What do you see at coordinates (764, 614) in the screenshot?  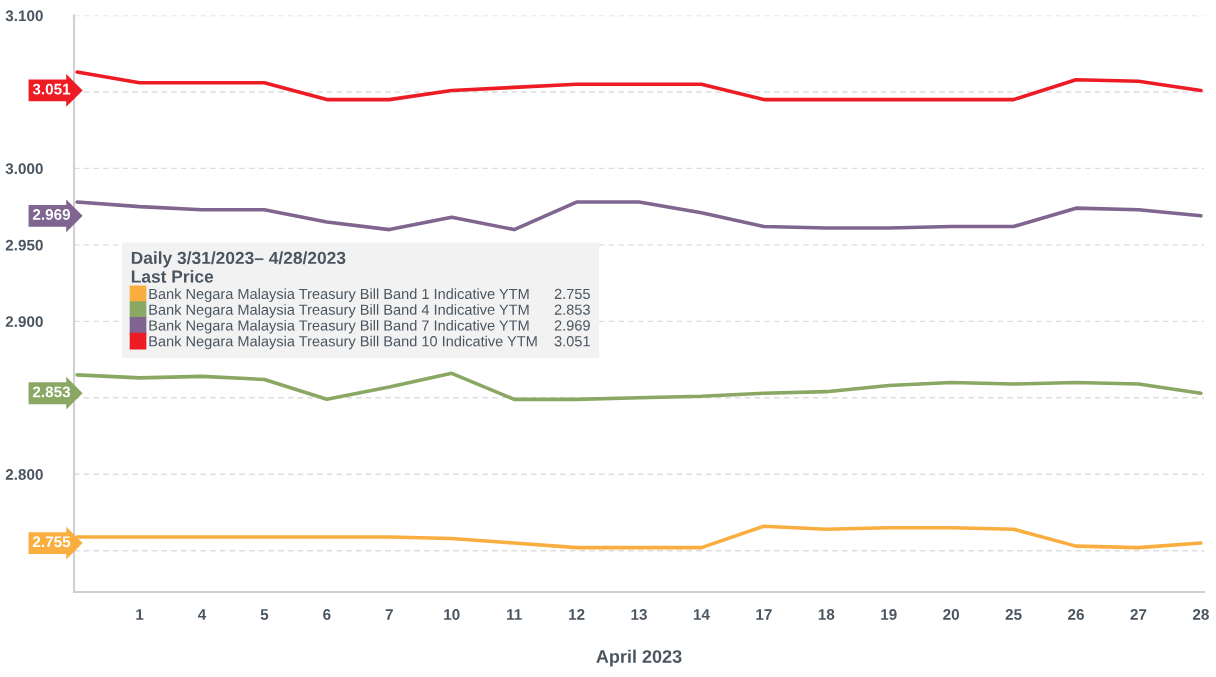 I see `x-tick-label: 17` at bounding box center [764, 614].